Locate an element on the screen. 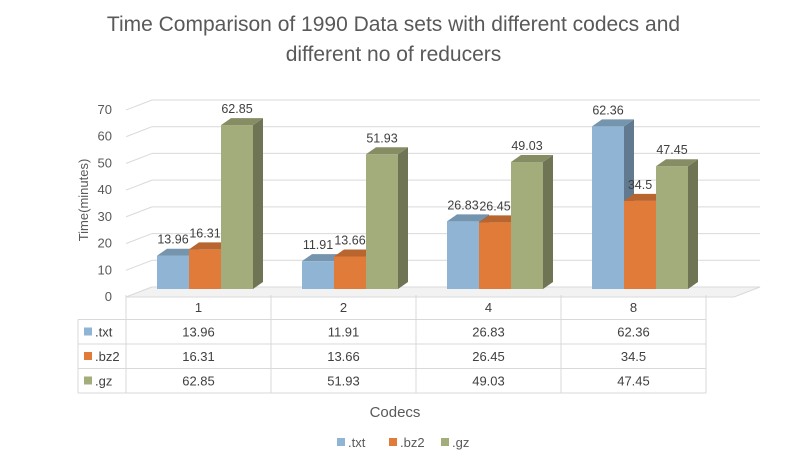  table-cell: 11.91 is located at coordinates (344, 332).